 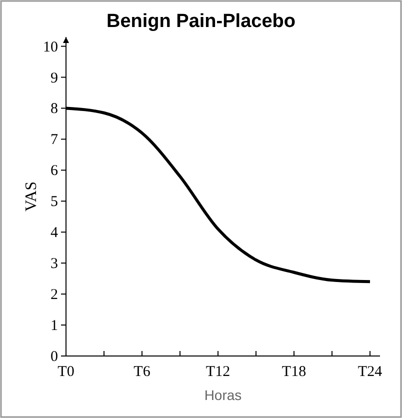 What do you see at coordinates (54, 140) in the screenshot?
I see `y-tick-label: 7` at bounding box center [54, 140].